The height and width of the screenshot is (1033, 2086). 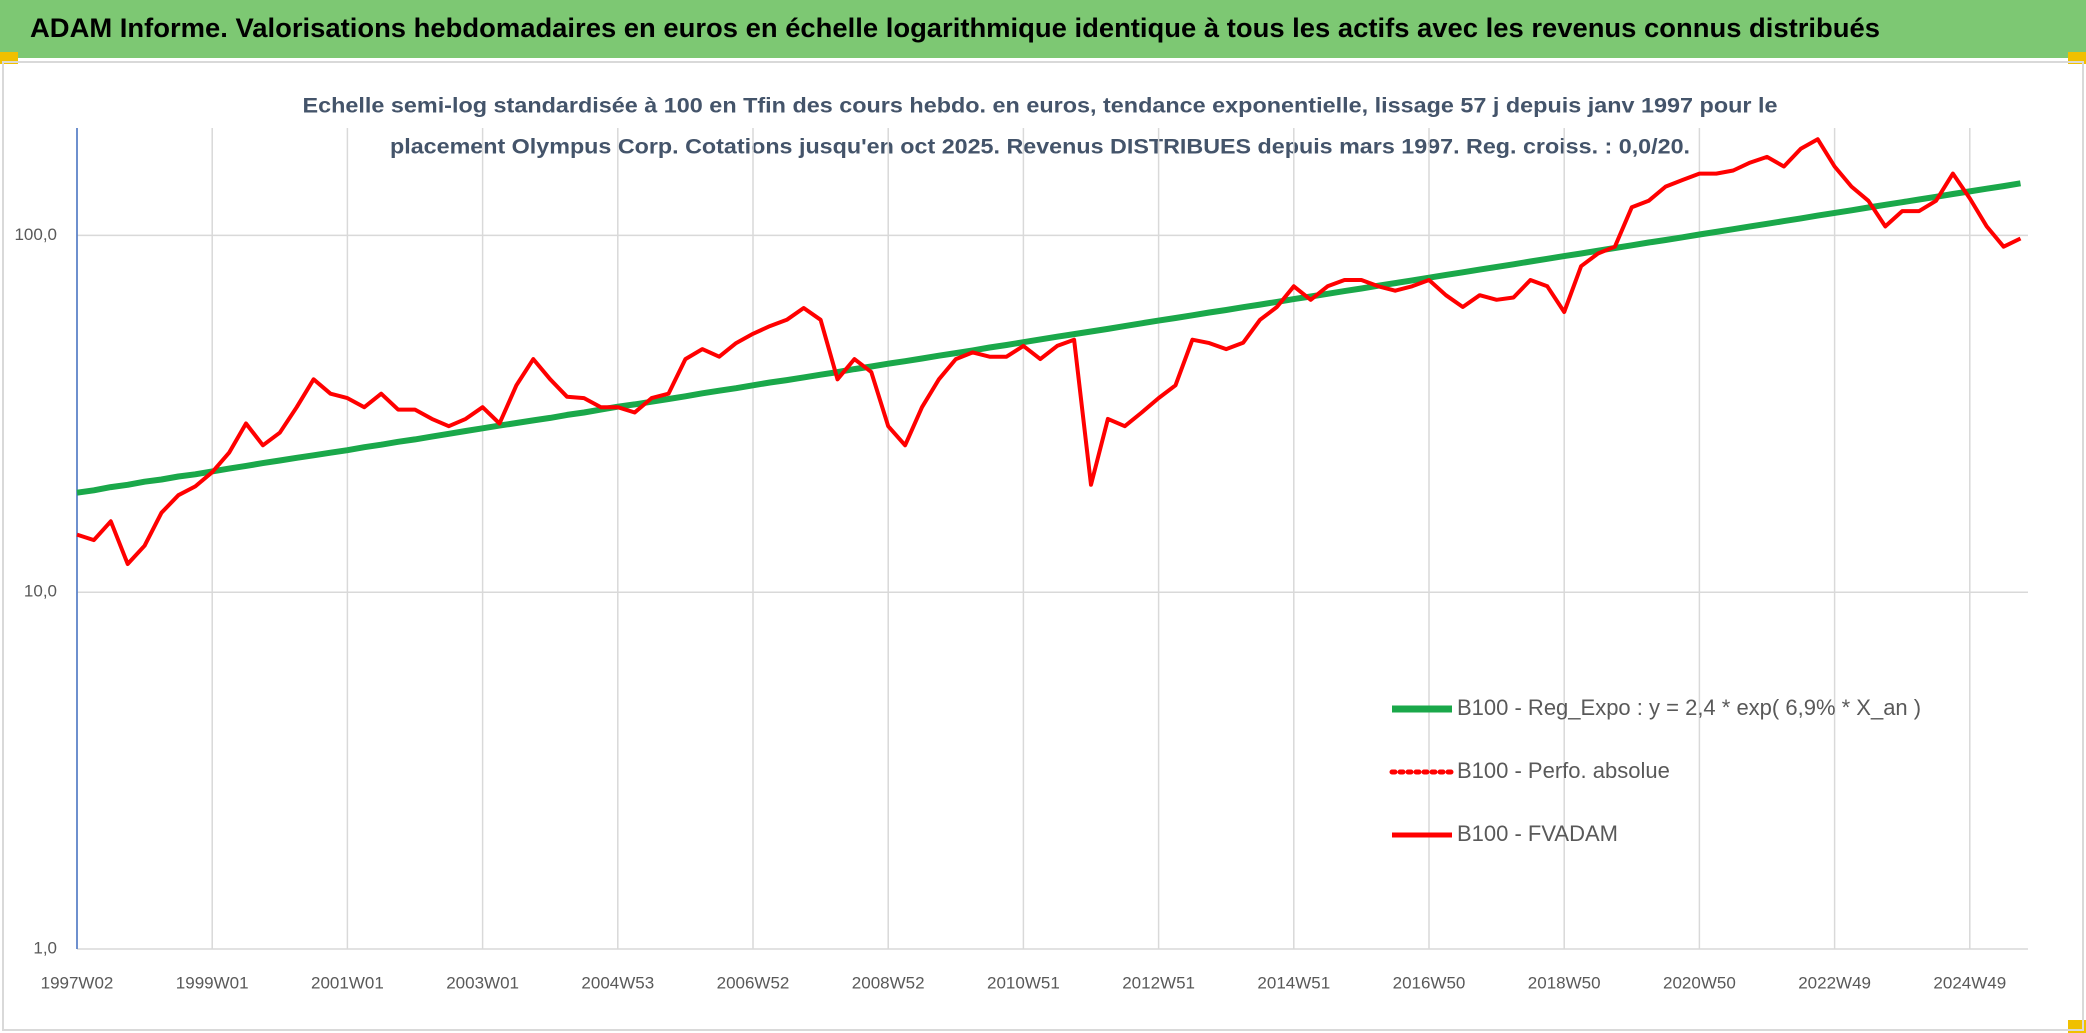 What do you see at coordinates (1293, 982) in the screenshot?
I see `x-tick-label: 2014W51` at bounding box center [1293, 982].